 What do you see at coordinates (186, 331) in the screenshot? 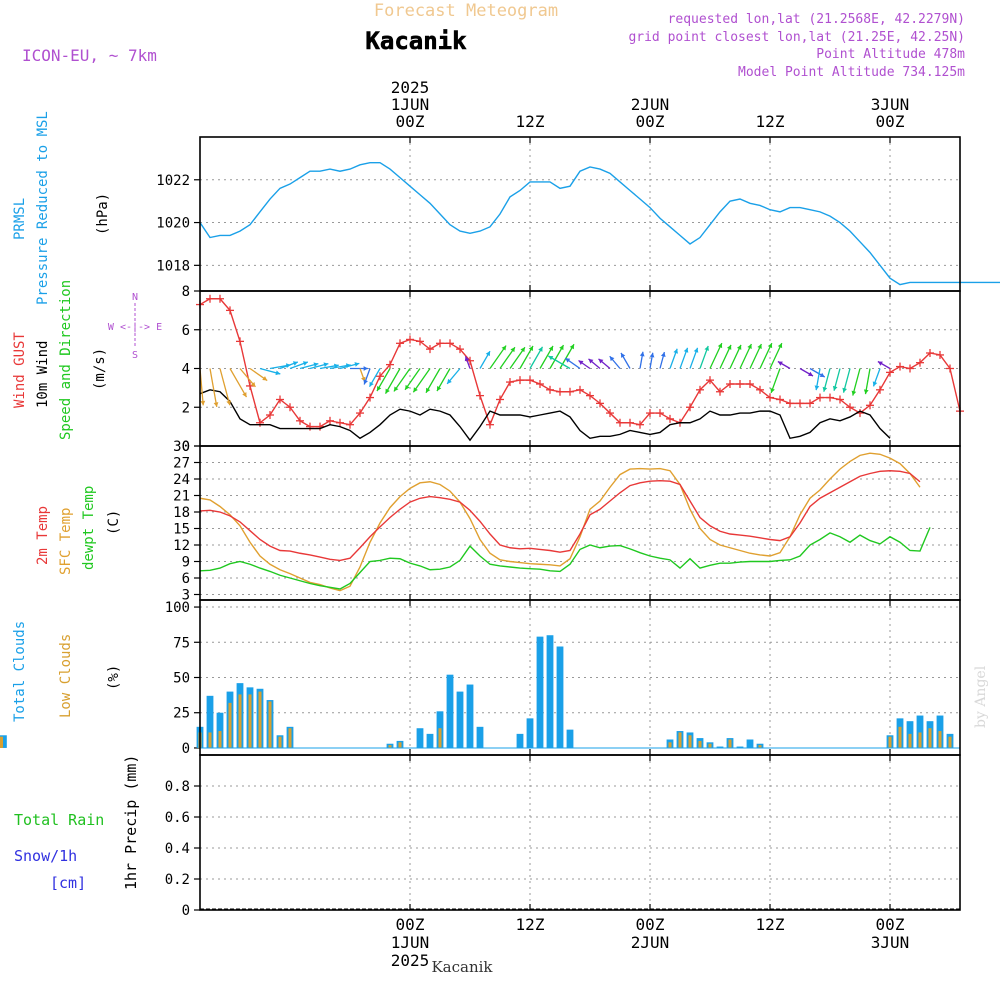
I see `wind-ytick-label: 6` at bounding box center [186, 331].